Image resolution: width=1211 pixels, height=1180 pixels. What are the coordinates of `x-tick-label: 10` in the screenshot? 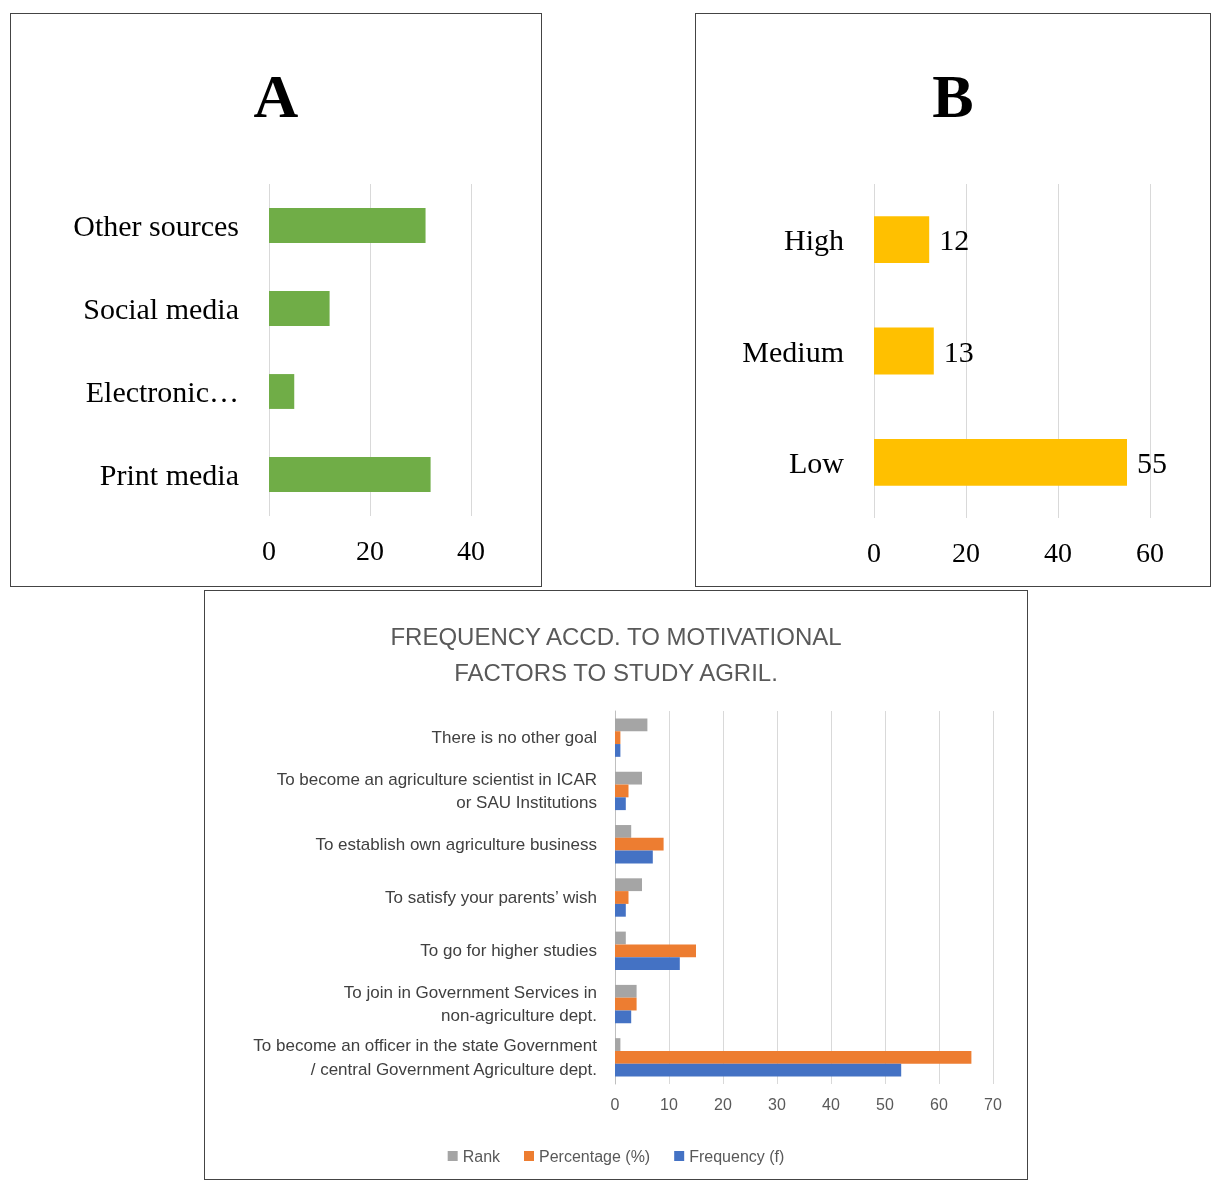 It's located at (669, 1104).